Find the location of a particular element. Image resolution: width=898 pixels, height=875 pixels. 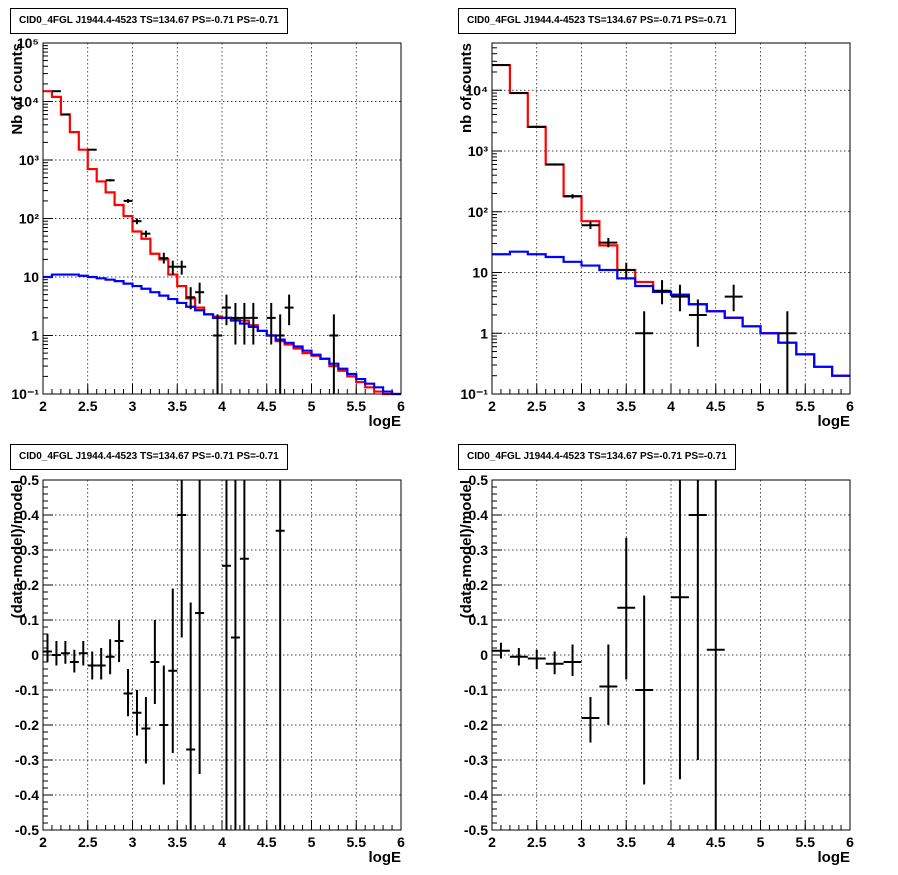

y-tick-label: 10² is located at coordinates (29, 219).